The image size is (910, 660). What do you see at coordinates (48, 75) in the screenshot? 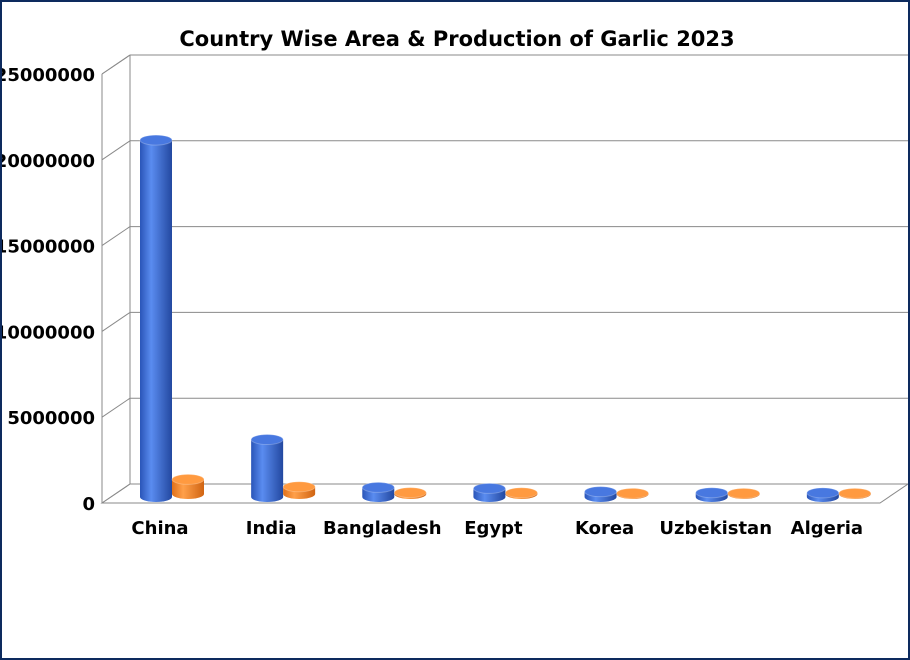
I see `y-tick-label: 25000000` at bounding box center [48, 75].